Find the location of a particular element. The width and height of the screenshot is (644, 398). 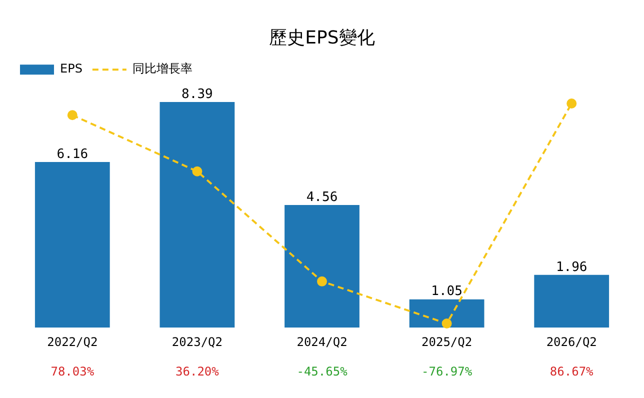

data-label: 8.39 is located at coordinates (197, 94).